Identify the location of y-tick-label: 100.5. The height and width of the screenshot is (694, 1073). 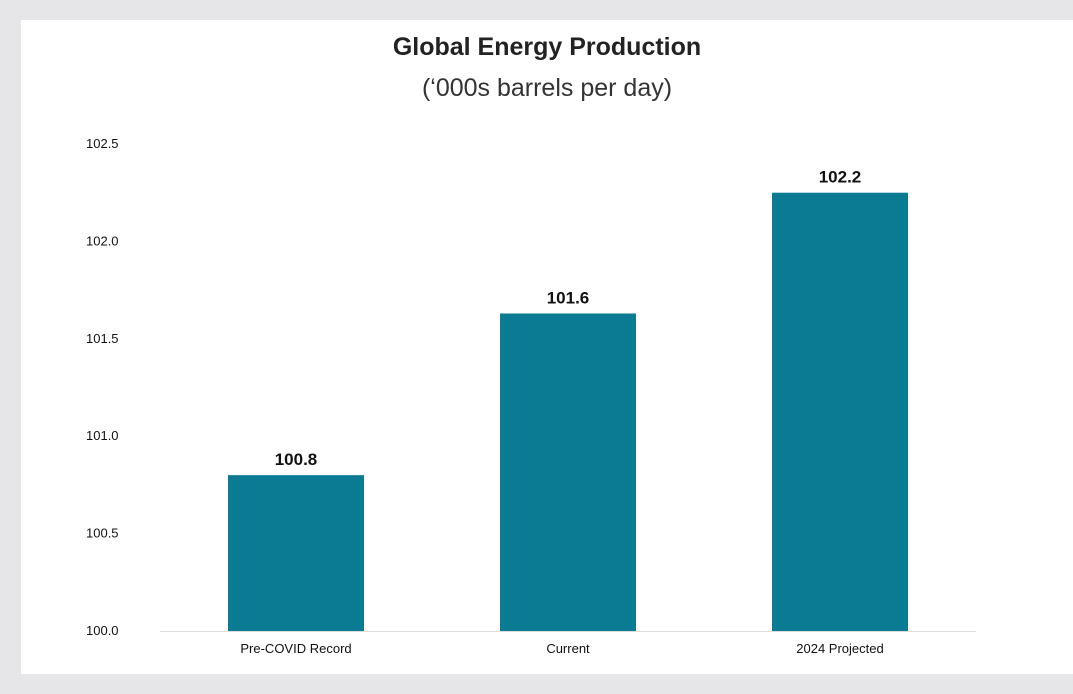
(102, 533).